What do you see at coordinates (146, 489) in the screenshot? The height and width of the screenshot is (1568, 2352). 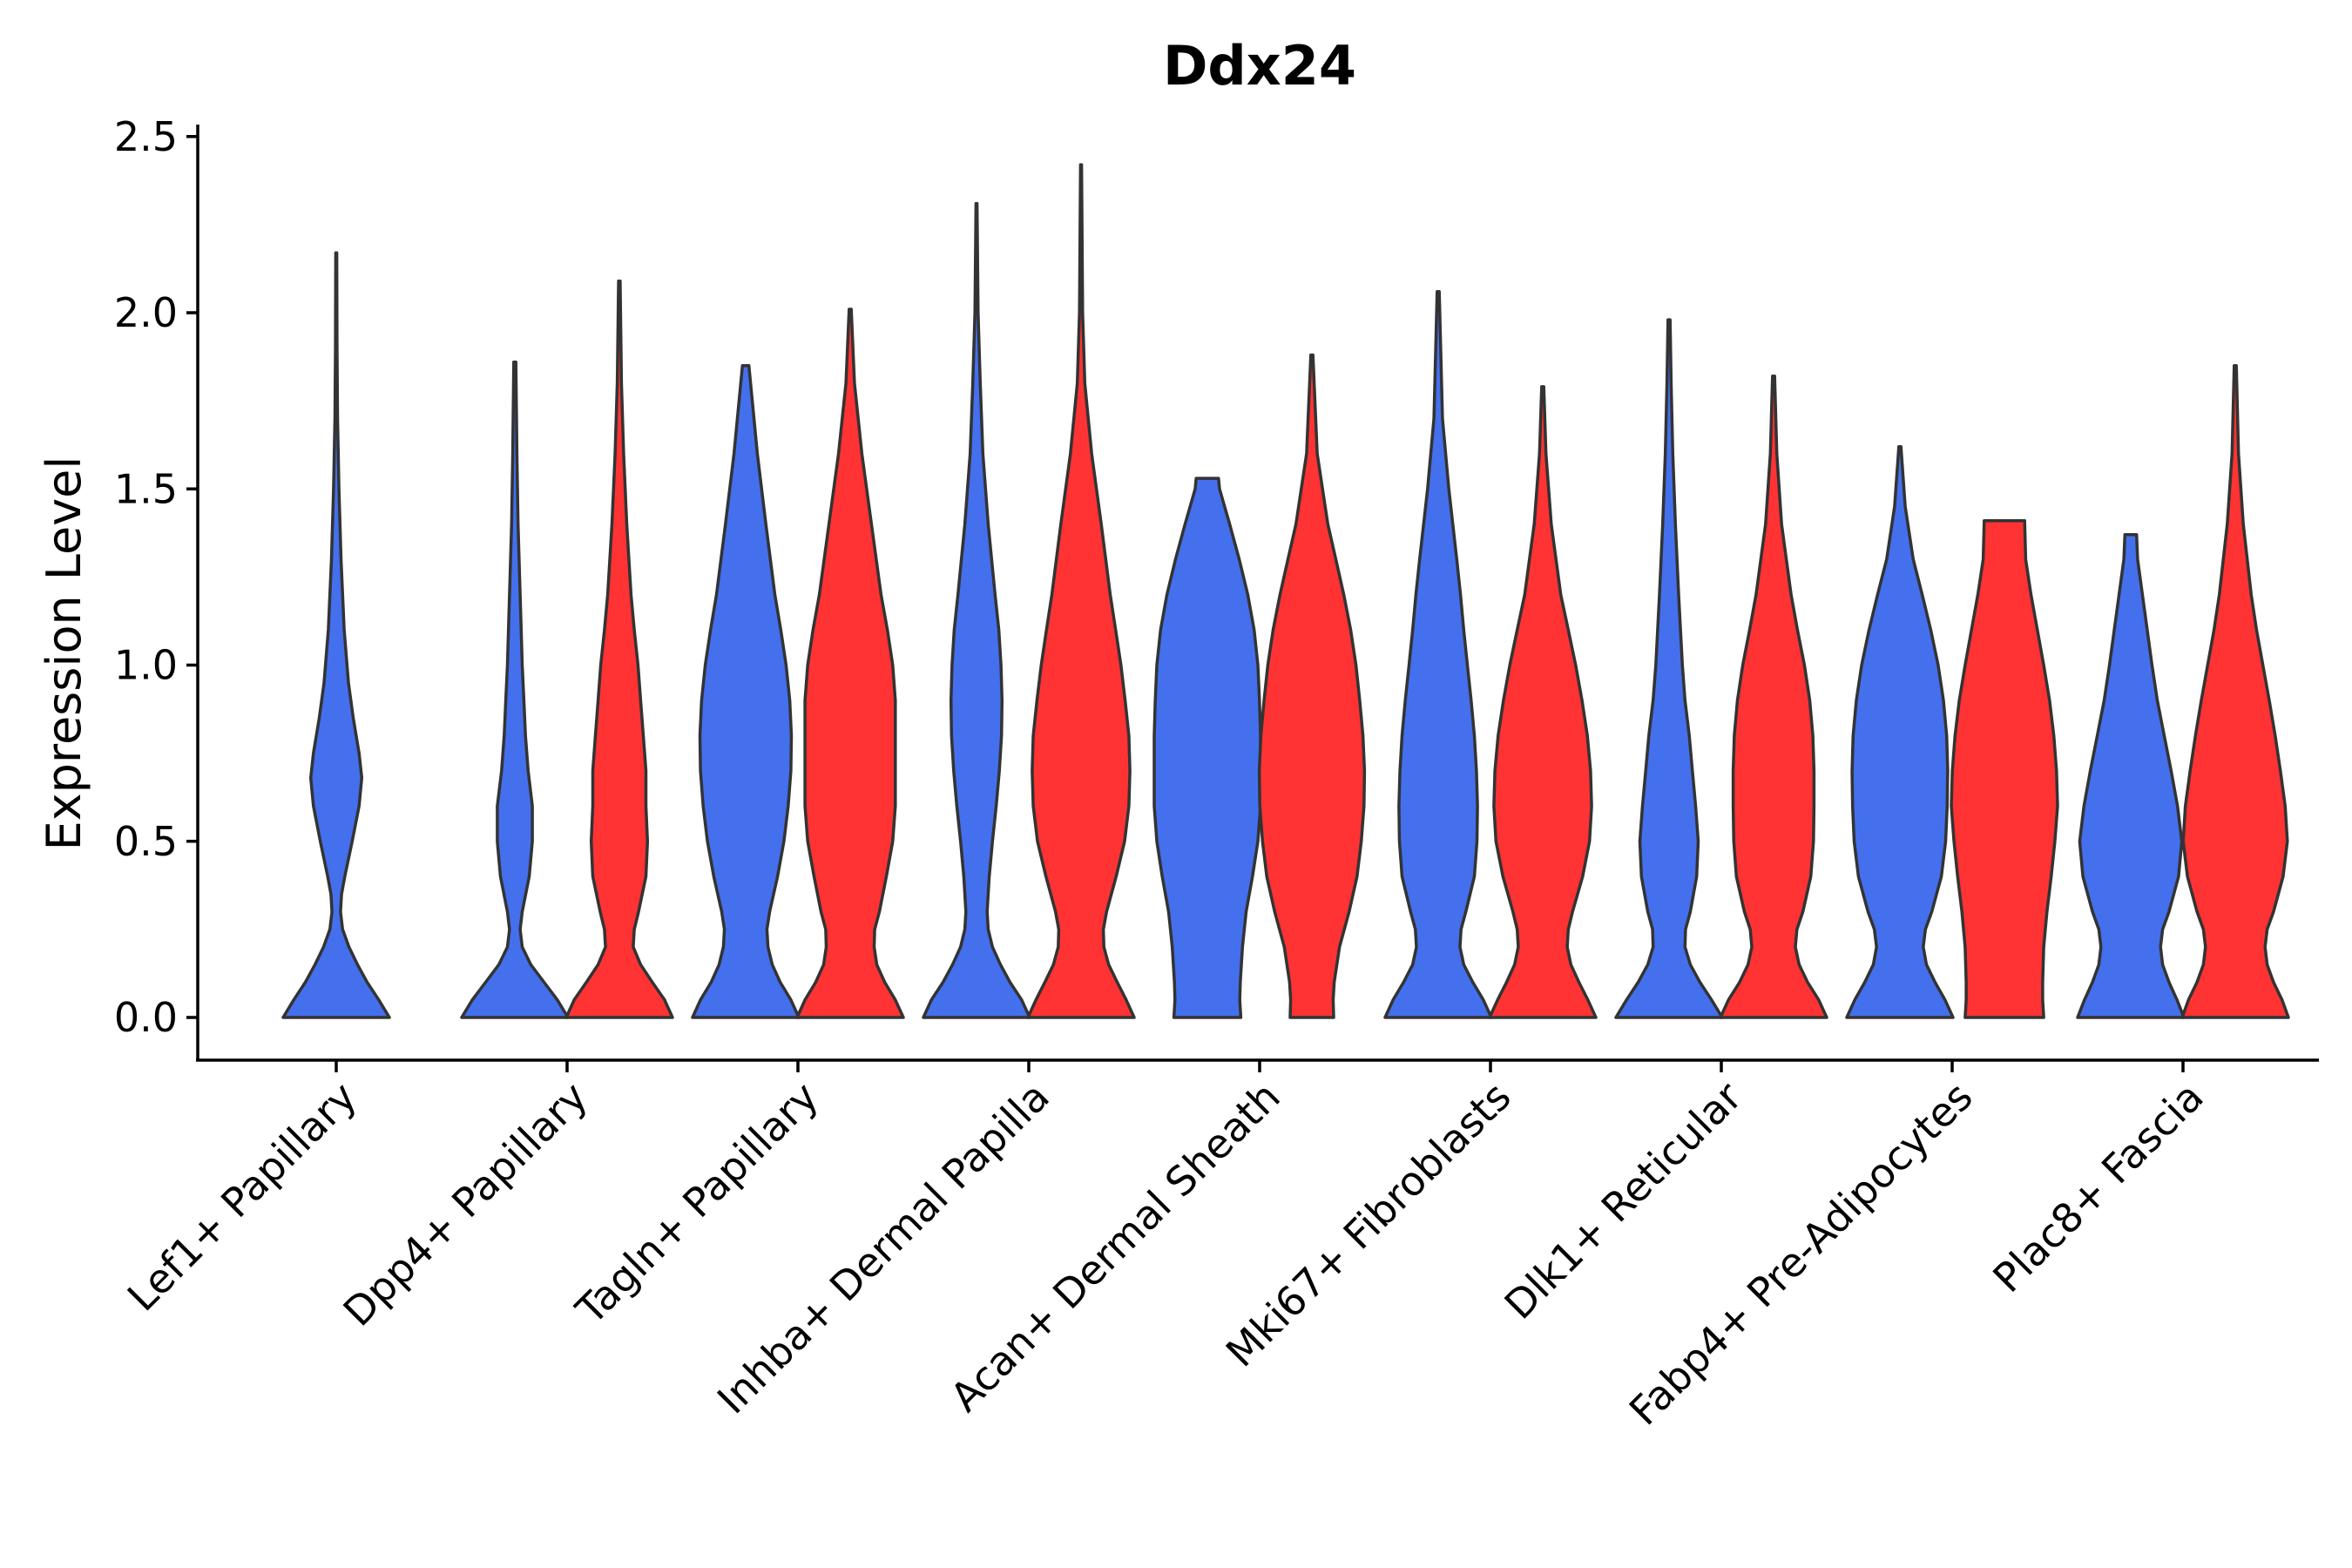 I see `y-tick-label: 1.5` at bounding box center [146, 489].